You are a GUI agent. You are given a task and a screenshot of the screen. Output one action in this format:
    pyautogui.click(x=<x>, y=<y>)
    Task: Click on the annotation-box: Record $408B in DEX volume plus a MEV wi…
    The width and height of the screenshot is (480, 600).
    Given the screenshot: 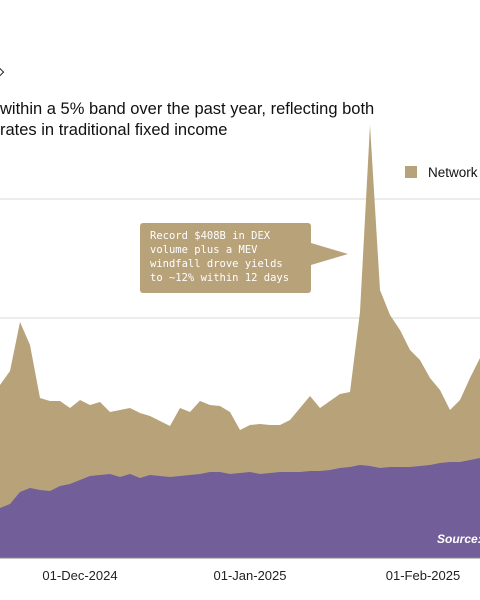 What is the action you would take?
    pyautogui.click(x=225, y=258)
    